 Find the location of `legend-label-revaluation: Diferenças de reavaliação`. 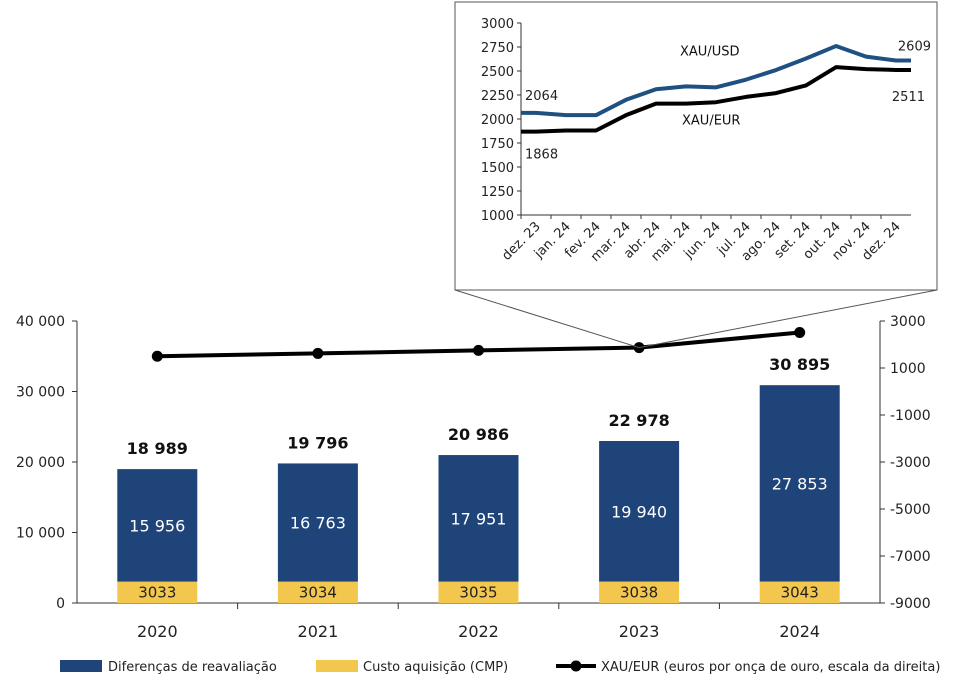

legend-label-revaluation: Diferenças de reavaliação is located at coordinates (192, 667).